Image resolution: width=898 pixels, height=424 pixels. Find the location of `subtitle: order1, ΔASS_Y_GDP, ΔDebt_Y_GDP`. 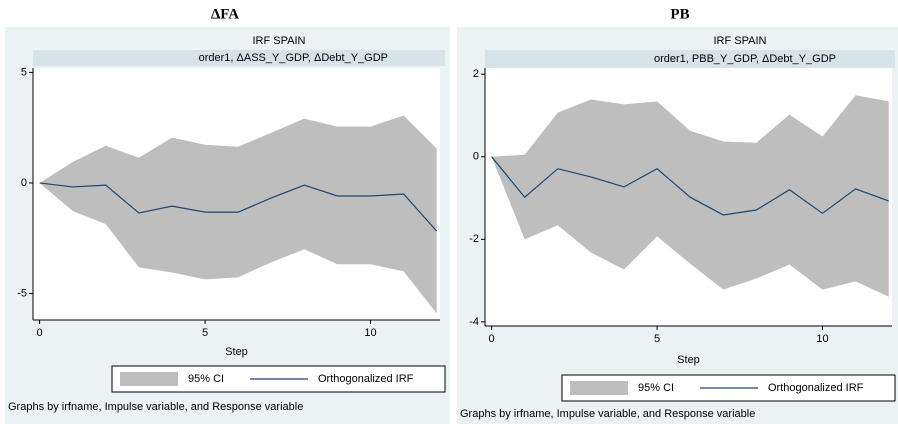

subtitle: order1, ΔASS_Y_GDP, ΔDebt_Y_GDP is located at coordinates (293, 58).